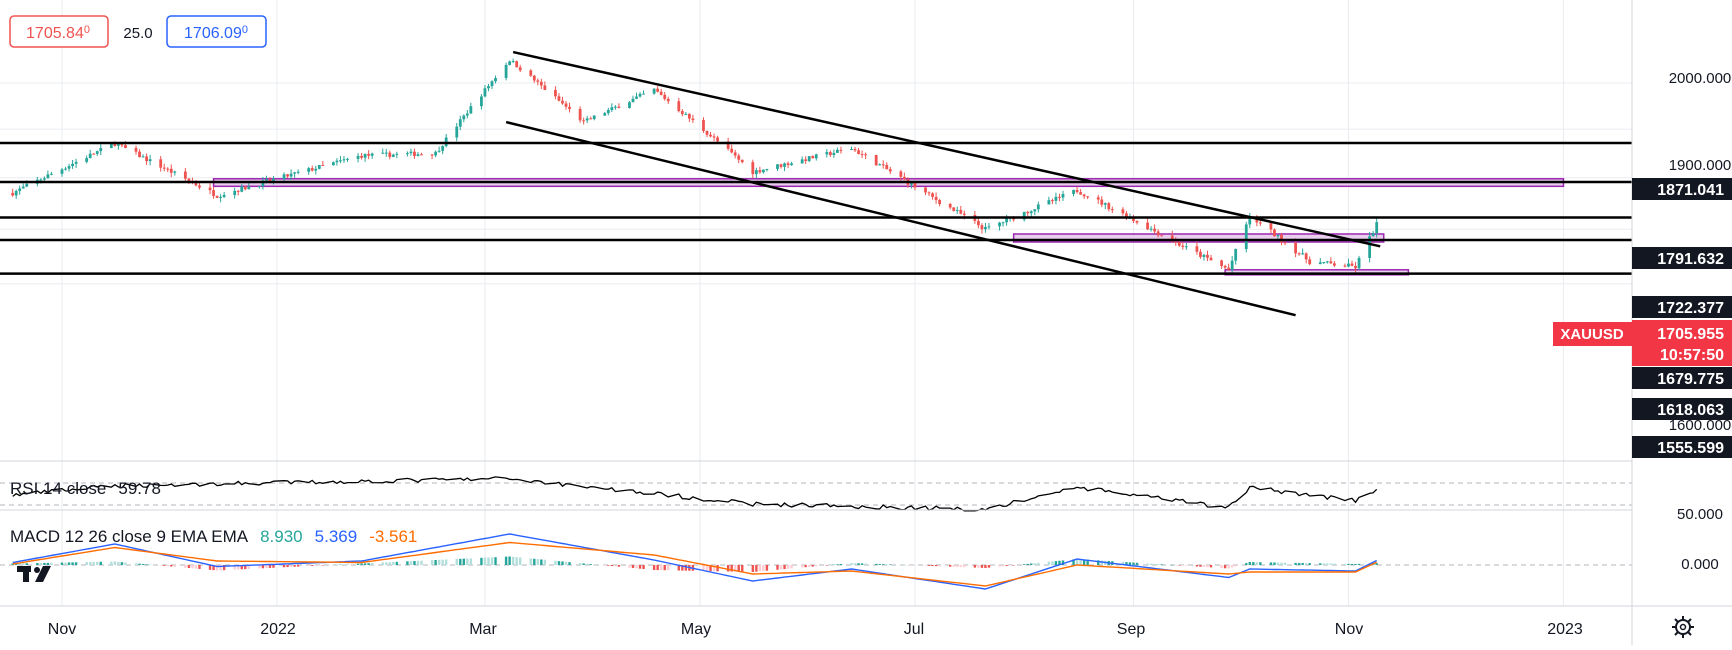 The width and height of the screenshot is (1732, 650). Describe the element at coordinates (1683, 627) in the screenshot. I see `gear-icon` at that location.